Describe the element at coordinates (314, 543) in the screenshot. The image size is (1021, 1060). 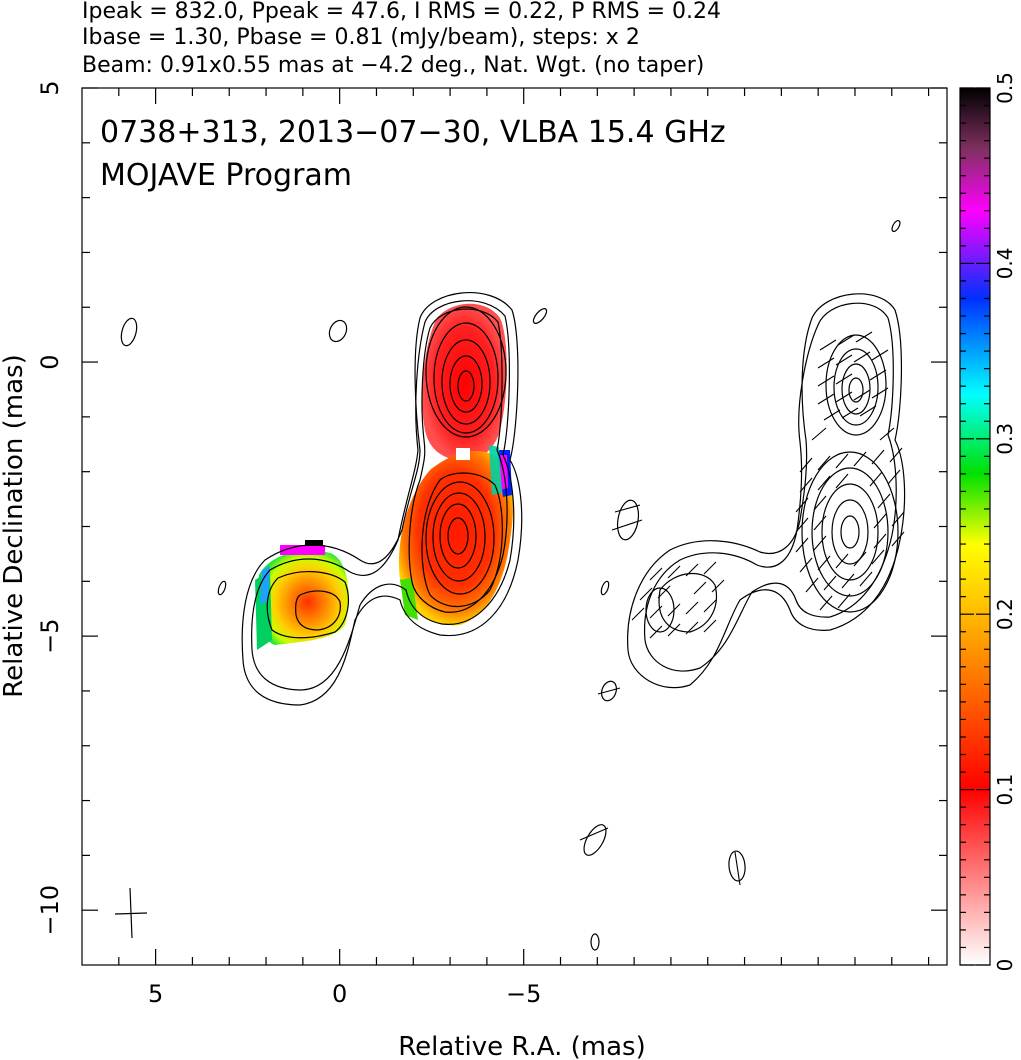
I see `outer-edge-black` at that location.